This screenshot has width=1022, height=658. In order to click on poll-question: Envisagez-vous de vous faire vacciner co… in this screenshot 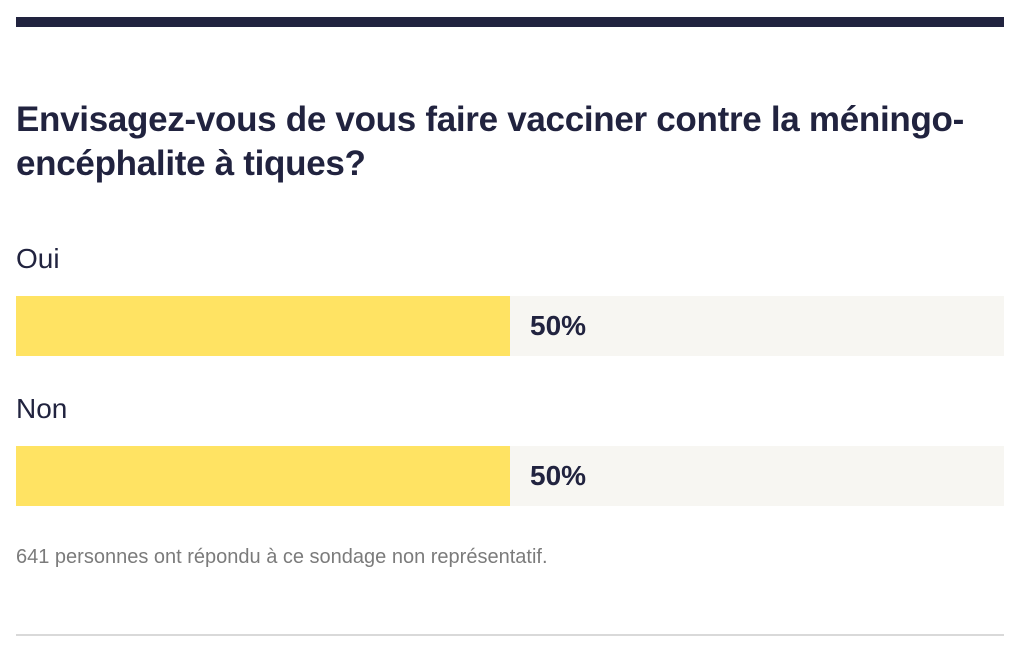, I will do `click(490, 141)`.